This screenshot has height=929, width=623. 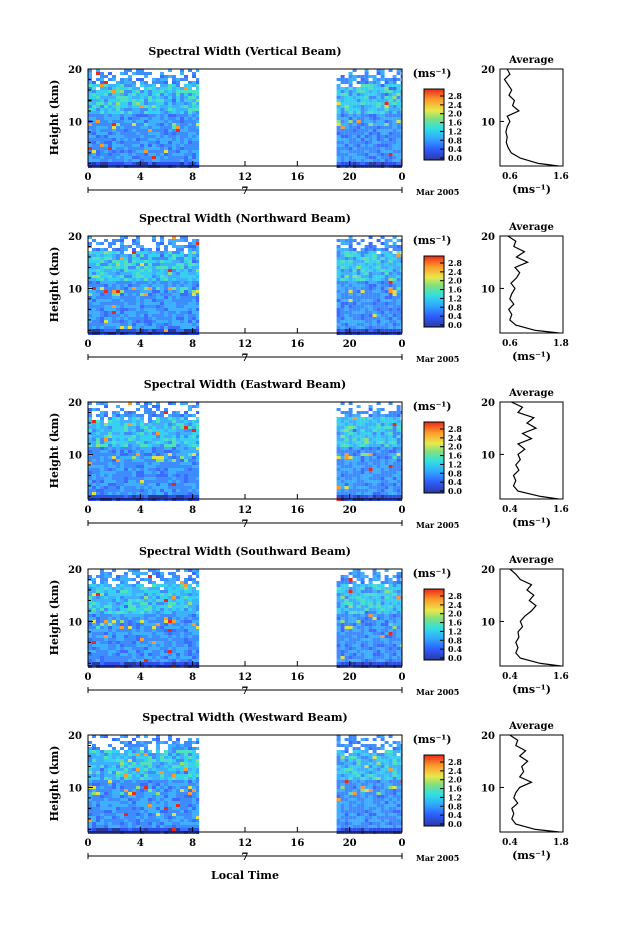 I want to click on colorbar, so click(x=434, y=124).